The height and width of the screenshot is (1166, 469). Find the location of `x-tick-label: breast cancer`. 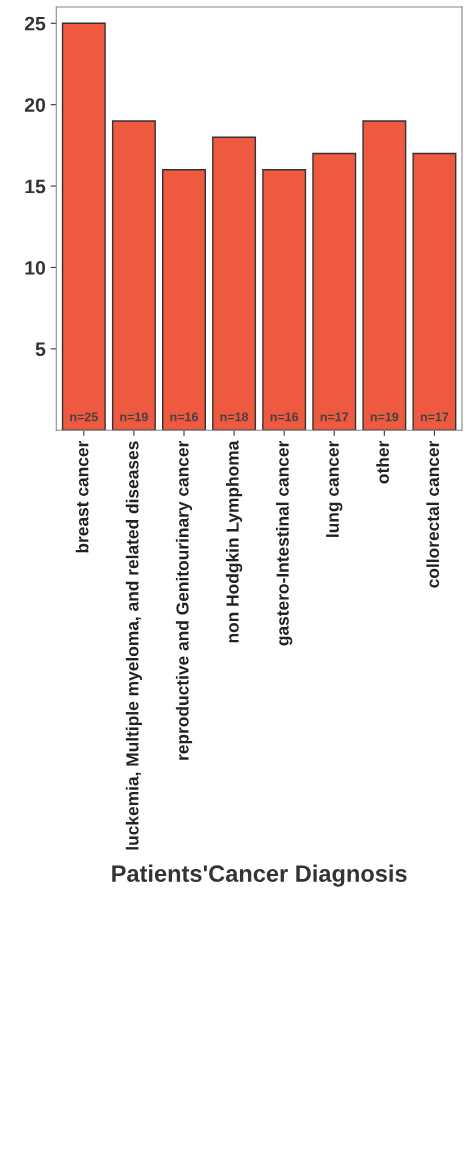

x-tick-label: breast cancer is located at coordinates (82, 496).